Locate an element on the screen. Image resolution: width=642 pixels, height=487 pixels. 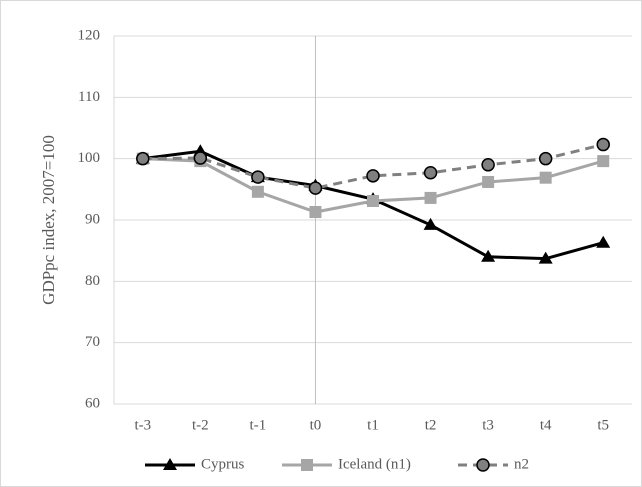
x-tick-label: t-1 is located at coordinates (258, 425).